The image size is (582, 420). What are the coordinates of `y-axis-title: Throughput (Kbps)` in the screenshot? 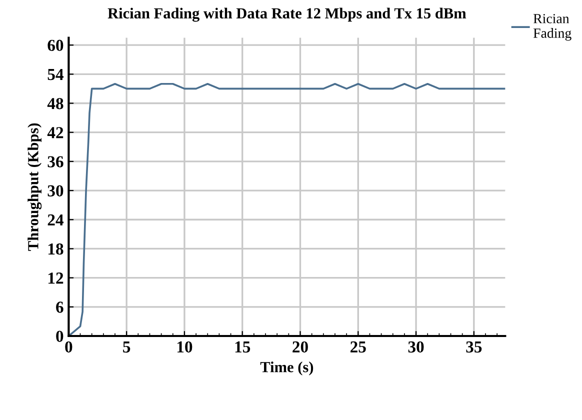 It's located at (35, 187).